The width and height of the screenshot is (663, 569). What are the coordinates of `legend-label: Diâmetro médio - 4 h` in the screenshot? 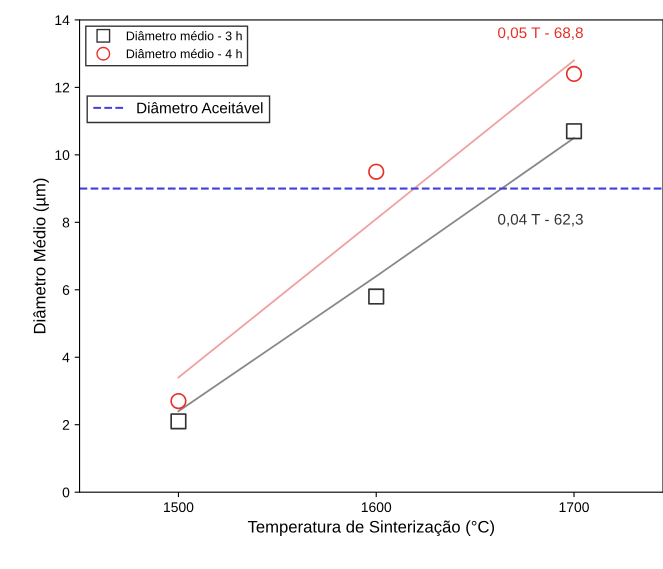 It's located at (184, 53).